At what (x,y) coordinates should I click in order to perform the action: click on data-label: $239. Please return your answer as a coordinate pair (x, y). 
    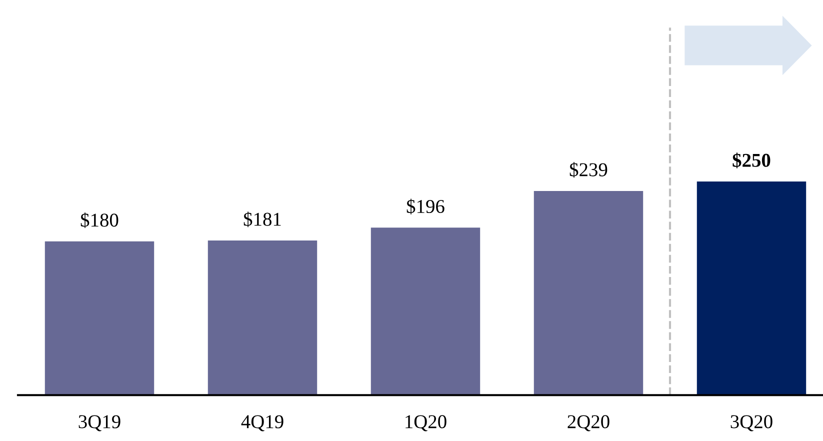
    Looking at the image, I should click on (589, 170).